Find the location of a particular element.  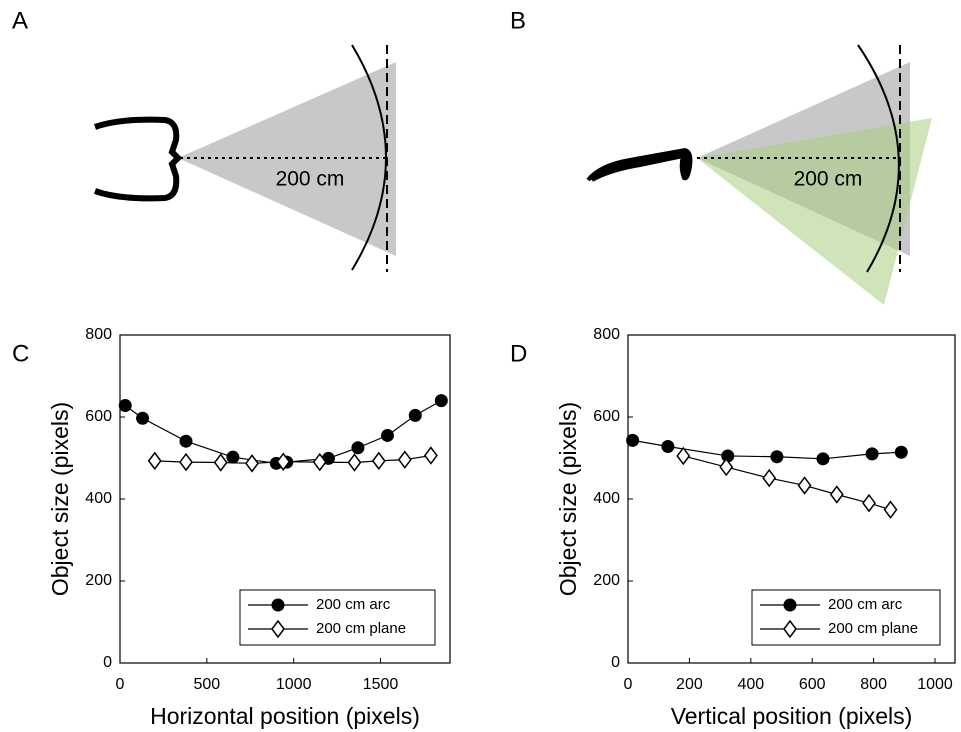

head-icon is located at coordinates (138, 159).